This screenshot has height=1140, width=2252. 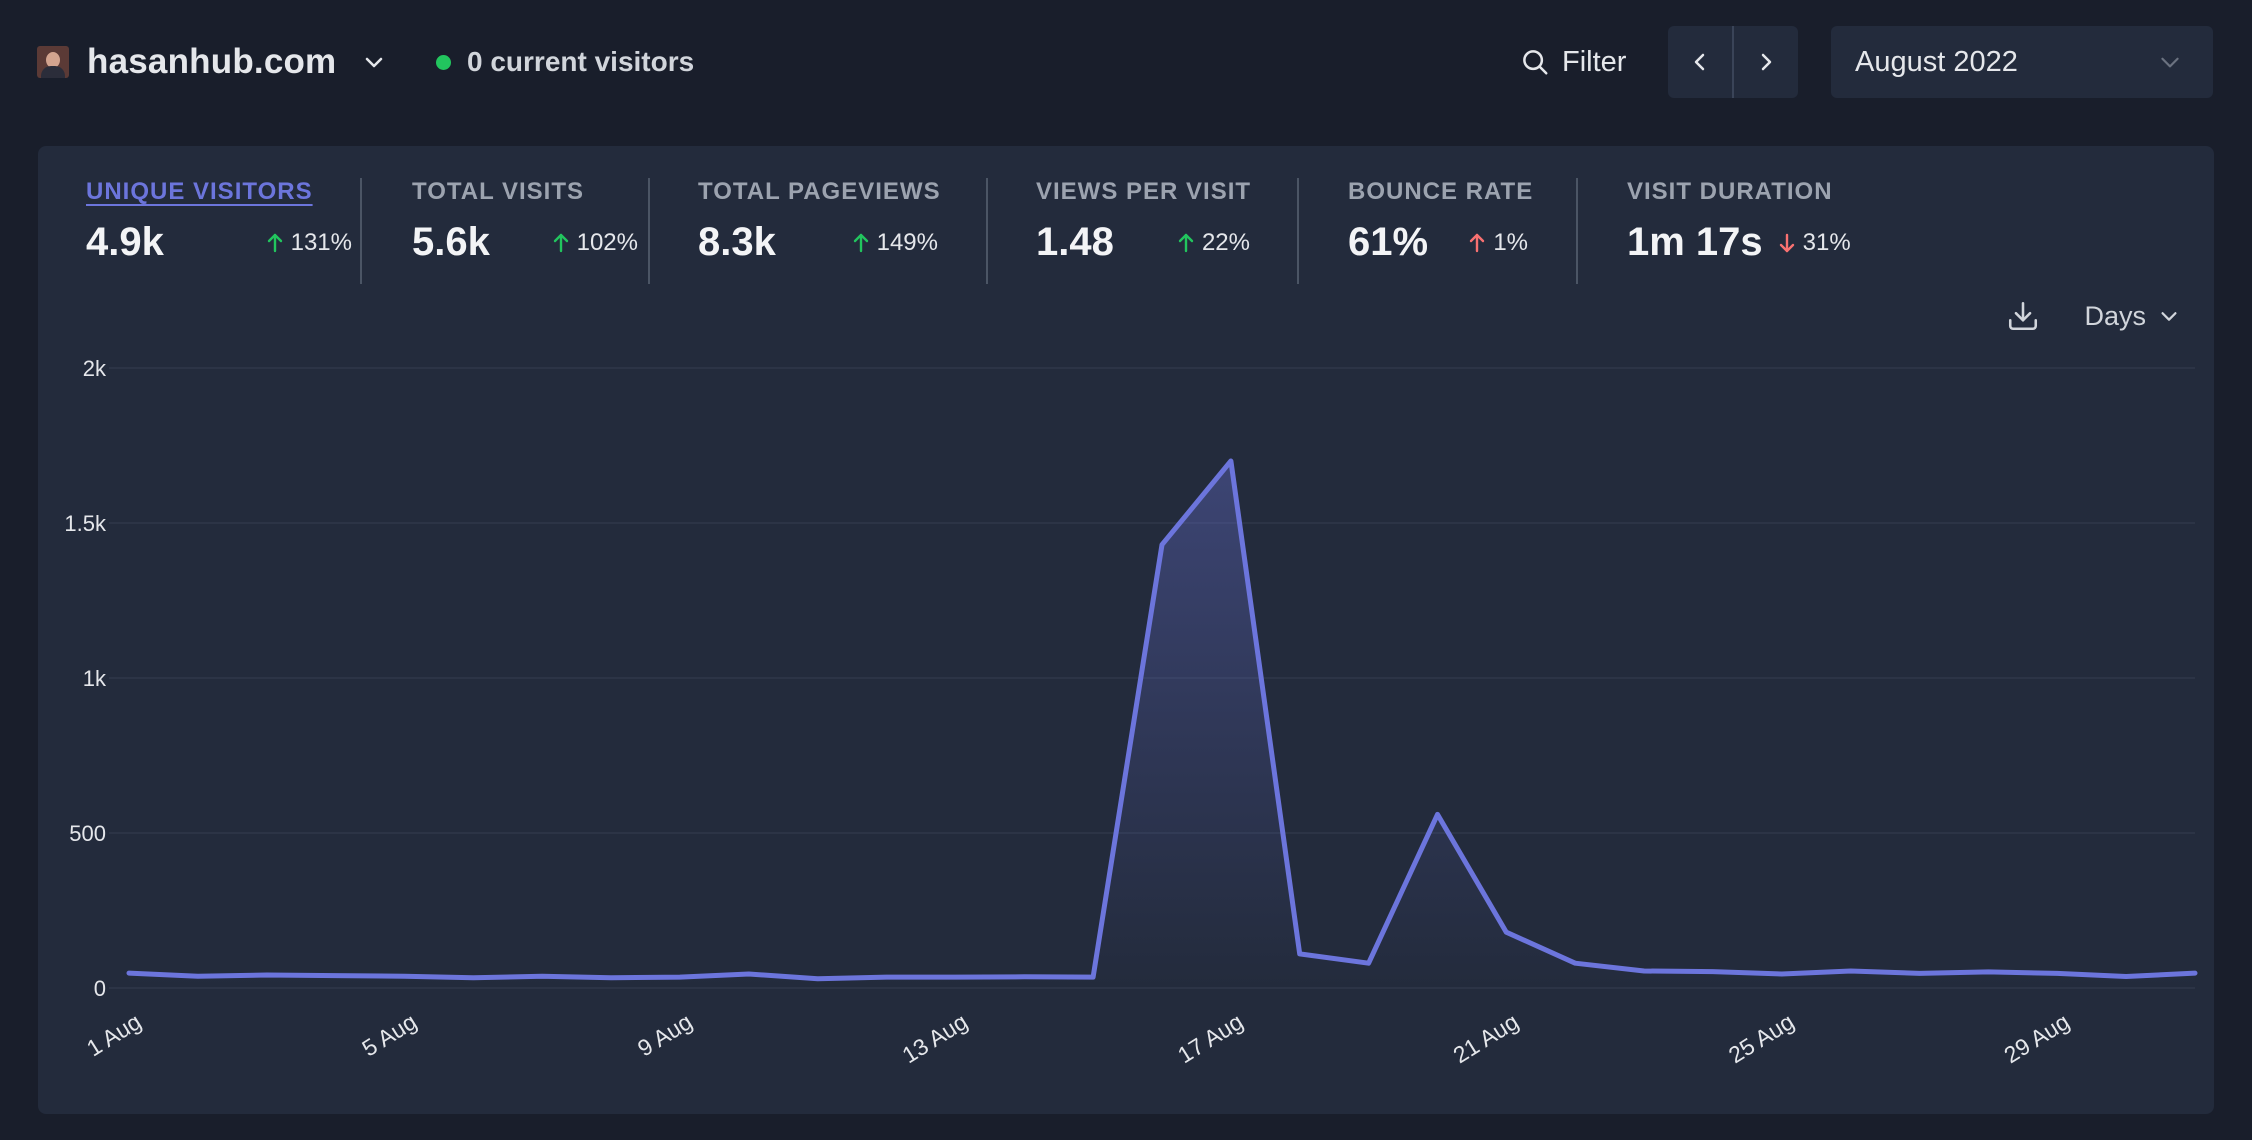 What do you see at coordinates (1143, 232) in the screenshot?
I see `metric-views-per-visit: VIEWS PER VISIT 1.48 22%` at bounding box center [1143, 232].